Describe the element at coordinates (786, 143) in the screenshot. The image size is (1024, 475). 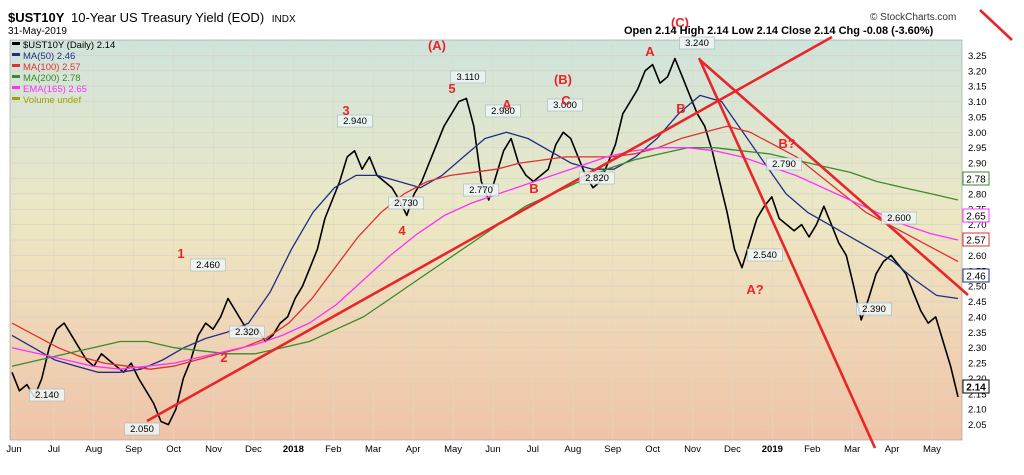
I see `wave-label: B?` at that location.